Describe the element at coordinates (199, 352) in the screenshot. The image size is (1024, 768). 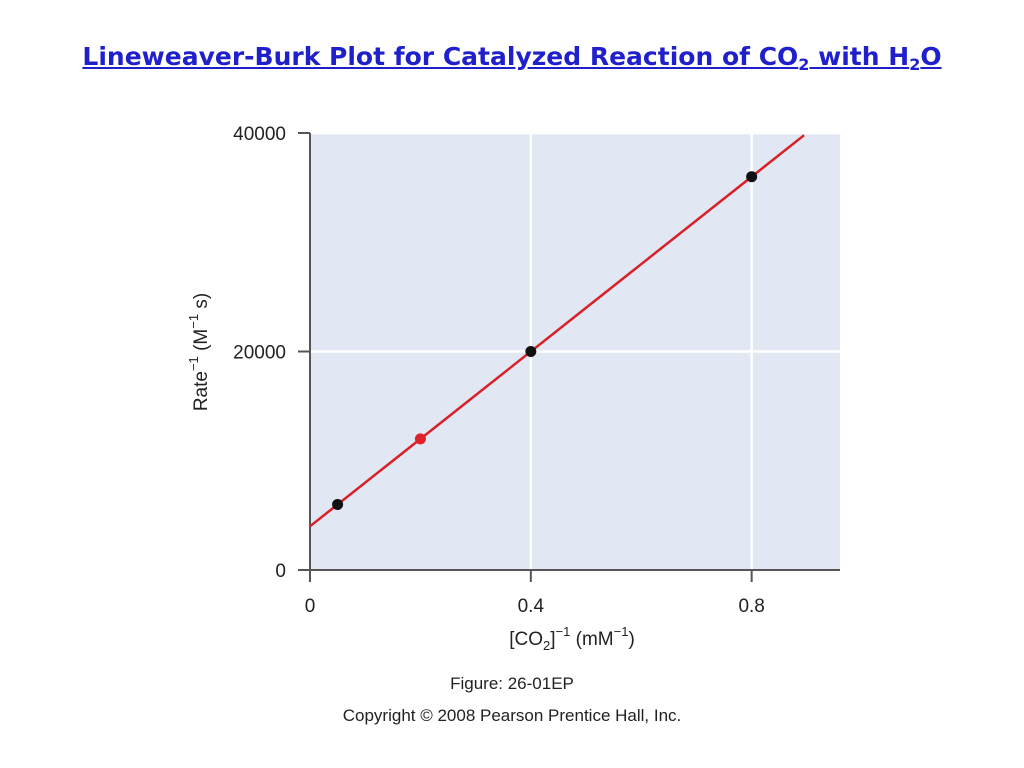
I see `y-axis-title: Rate−1 (M−1 s)` at that location.